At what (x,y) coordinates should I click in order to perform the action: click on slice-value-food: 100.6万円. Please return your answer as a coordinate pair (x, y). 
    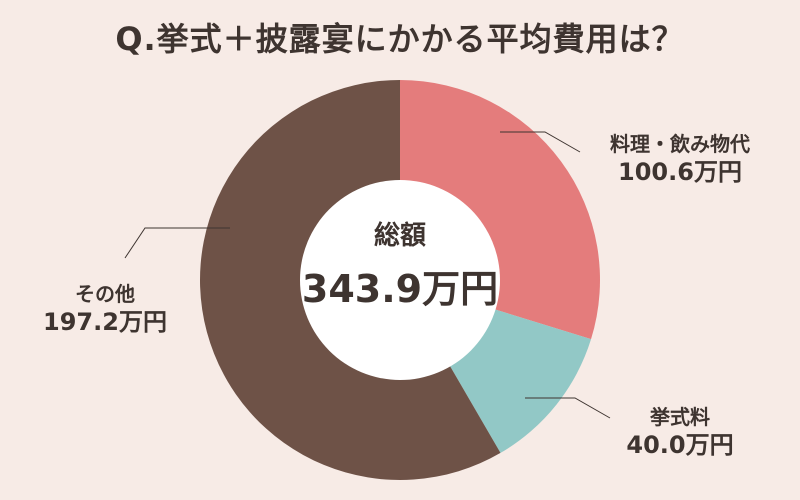
    Looking at the image, I should click on (680, 172).